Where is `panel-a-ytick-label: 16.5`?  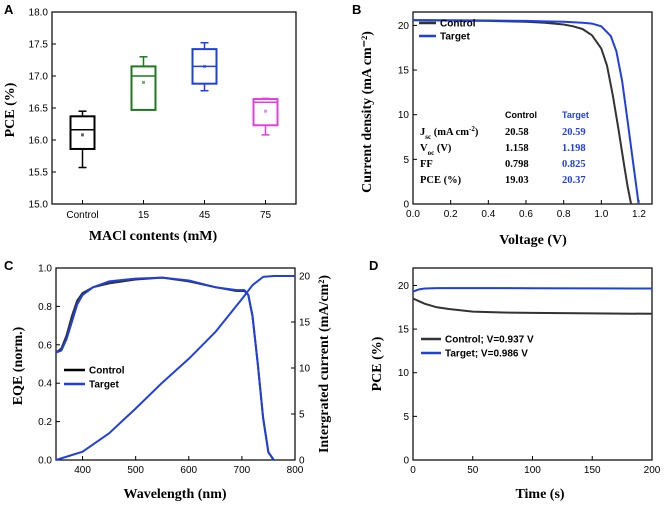 panel-a-ytick-label: 16.5 is located at coordinates (39, 109).